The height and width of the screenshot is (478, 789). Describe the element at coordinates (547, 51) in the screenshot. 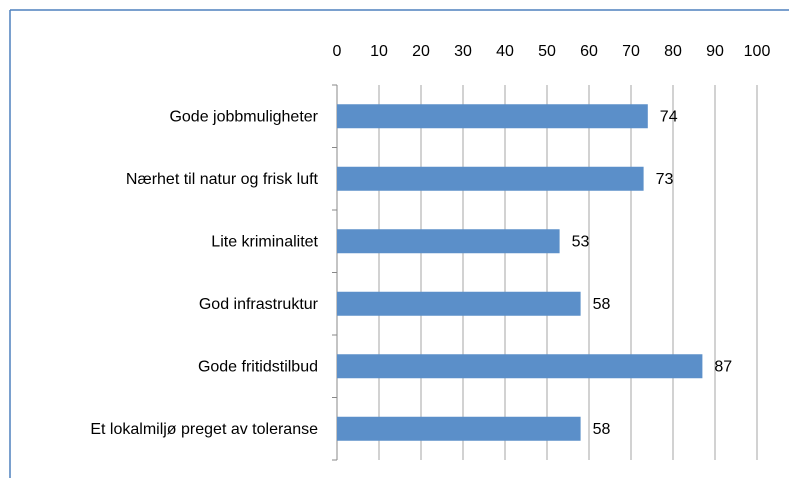

I see `x-tick-label: 50` at that location.